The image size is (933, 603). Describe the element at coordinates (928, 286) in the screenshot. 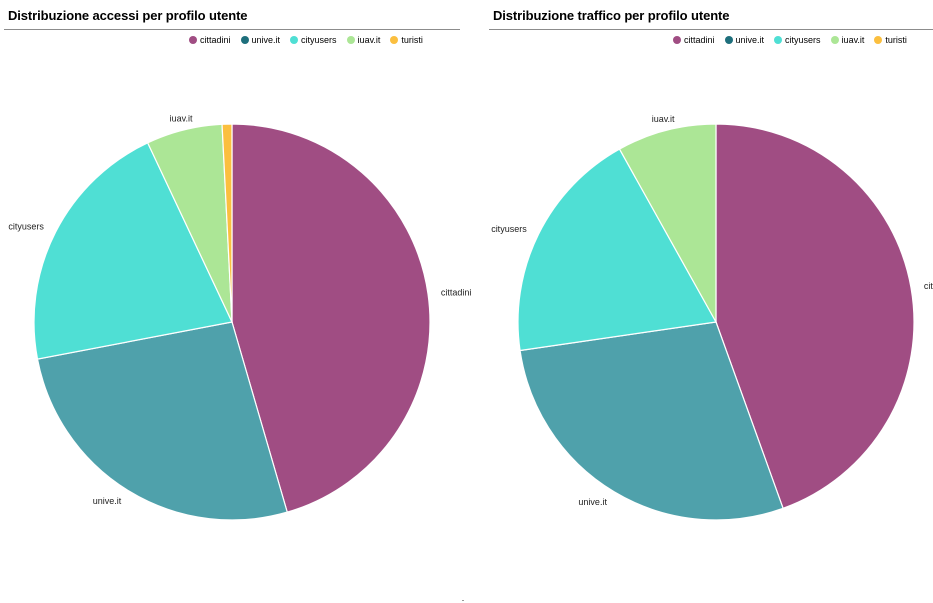

I see `slice-label-cittadini: cittad` at that location.